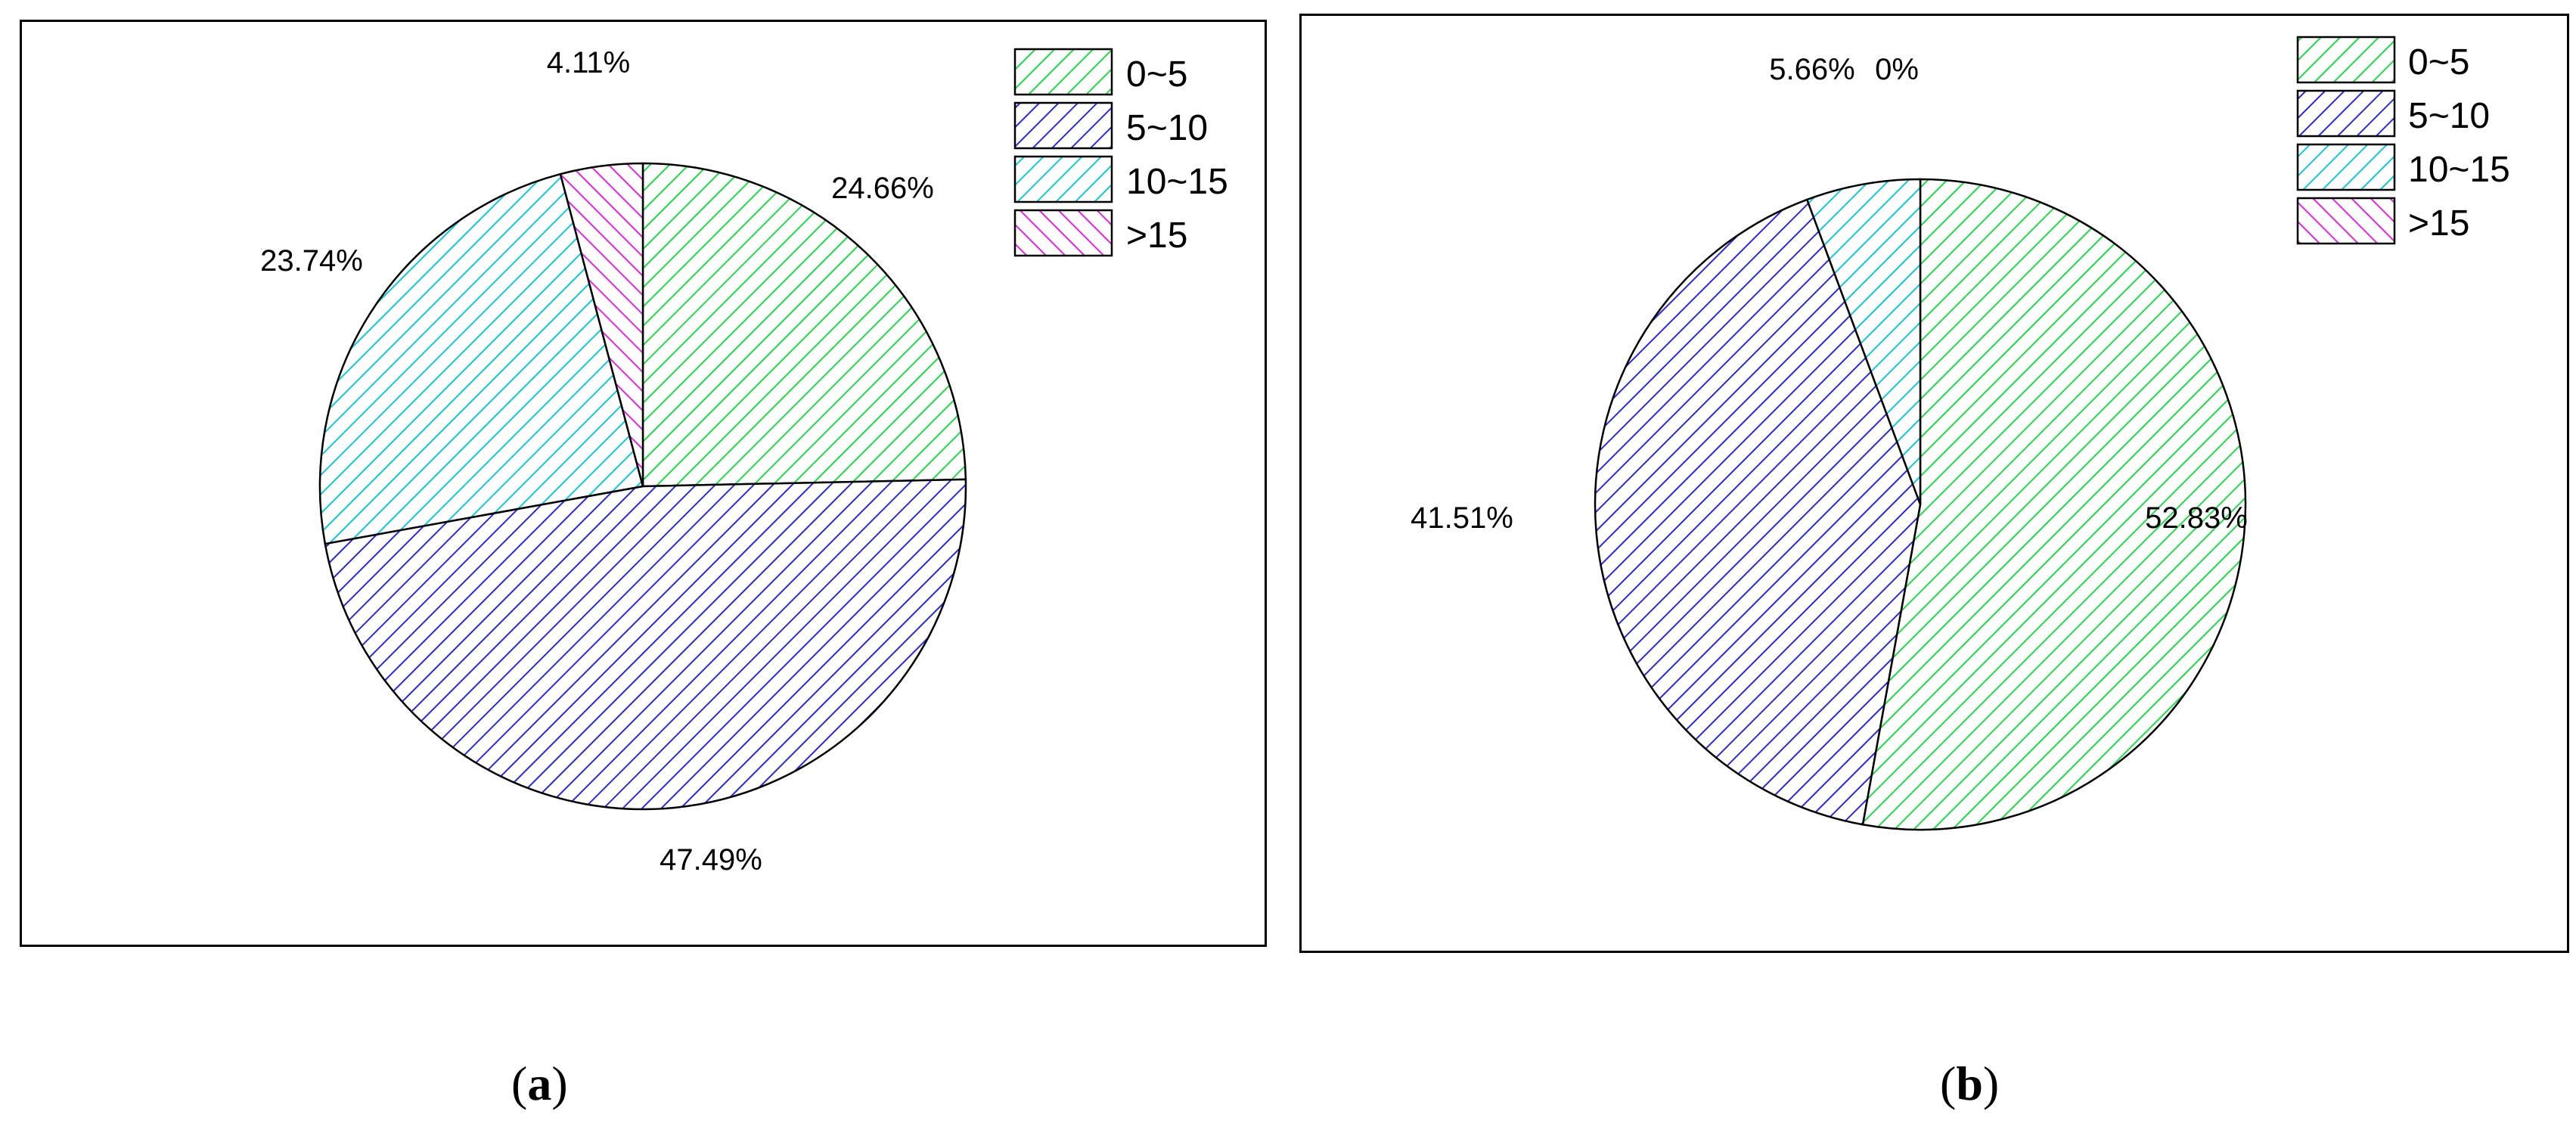 This screenshot has height=1139, width=2576. I want to click on slice-label-gt15: 4.11%, so click(588, 62).